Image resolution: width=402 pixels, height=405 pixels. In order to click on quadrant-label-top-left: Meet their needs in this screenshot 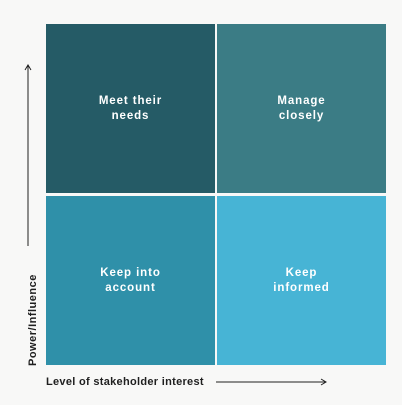, I will do `click(130, 108)`.